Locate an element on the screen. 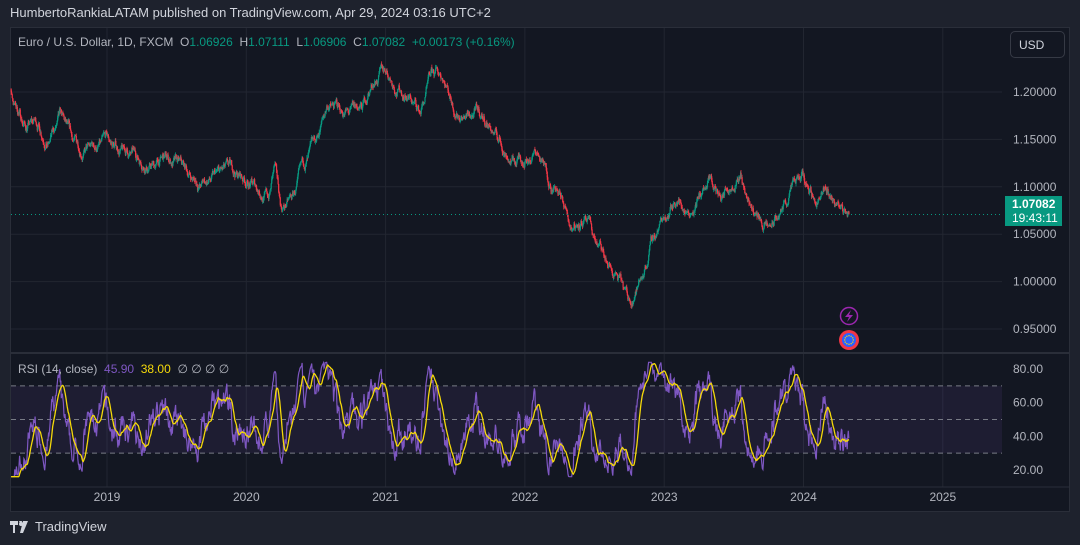 This screenshot has height=545, width=1080. lightning-event-icon is located at coordinates (849, 316).